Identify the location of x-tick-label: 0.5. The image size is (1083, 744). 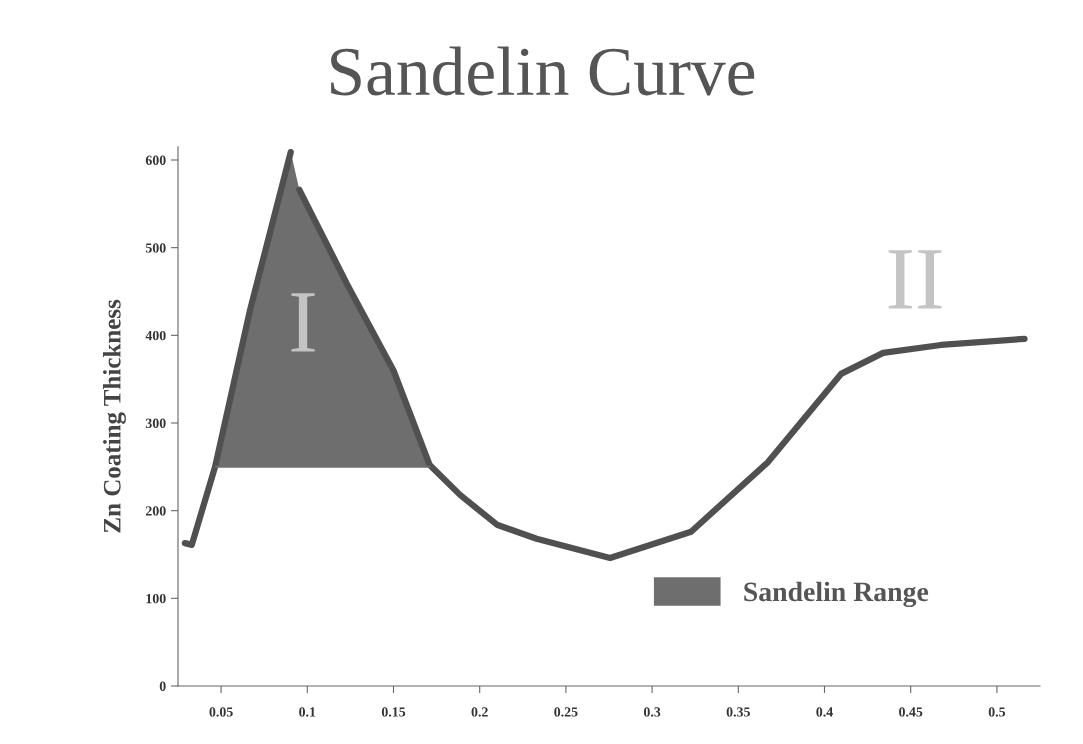
(997, 712).